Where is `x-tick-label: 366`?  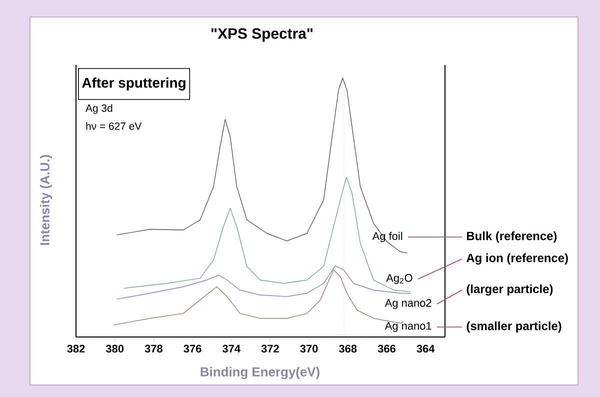 x-tick-label: 366 is located at coordinates (387, 348).